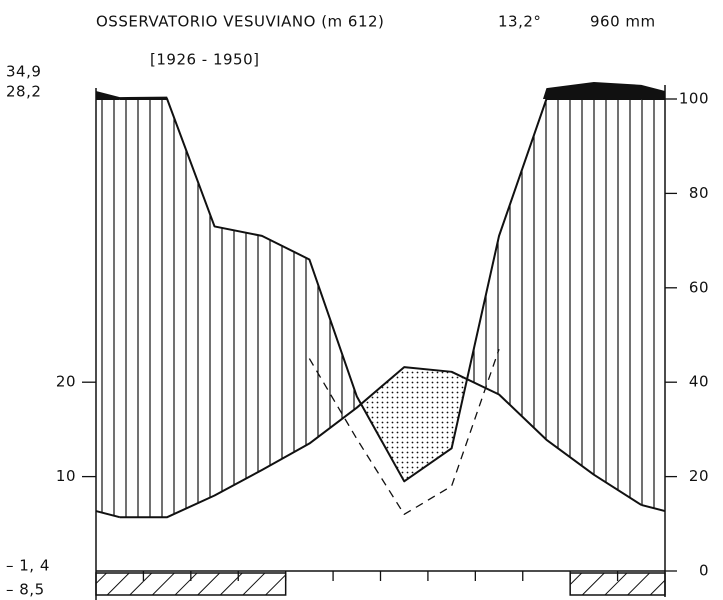 The height and width of the screenshot is (600, 723). Describe the element at coordinates (404, 432) in the screenshot. I see `dashed-line` at that location.